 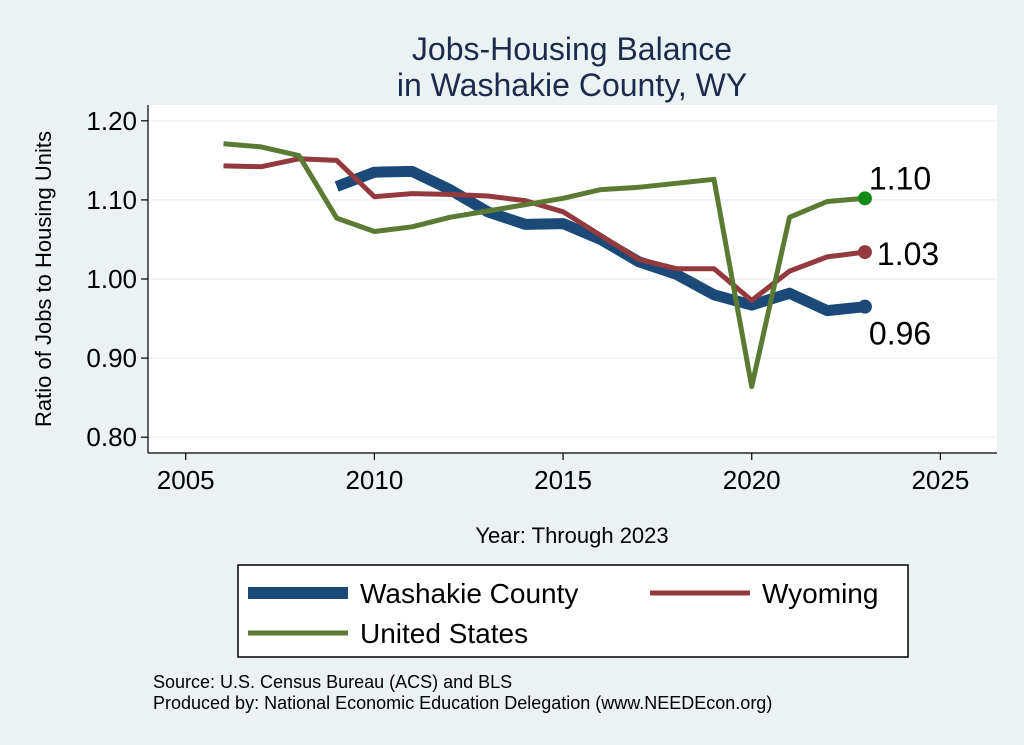 I want to click on y-ticks: 0.80 0.90 1.00 1.10 1.20, so click(x=117, y=279).